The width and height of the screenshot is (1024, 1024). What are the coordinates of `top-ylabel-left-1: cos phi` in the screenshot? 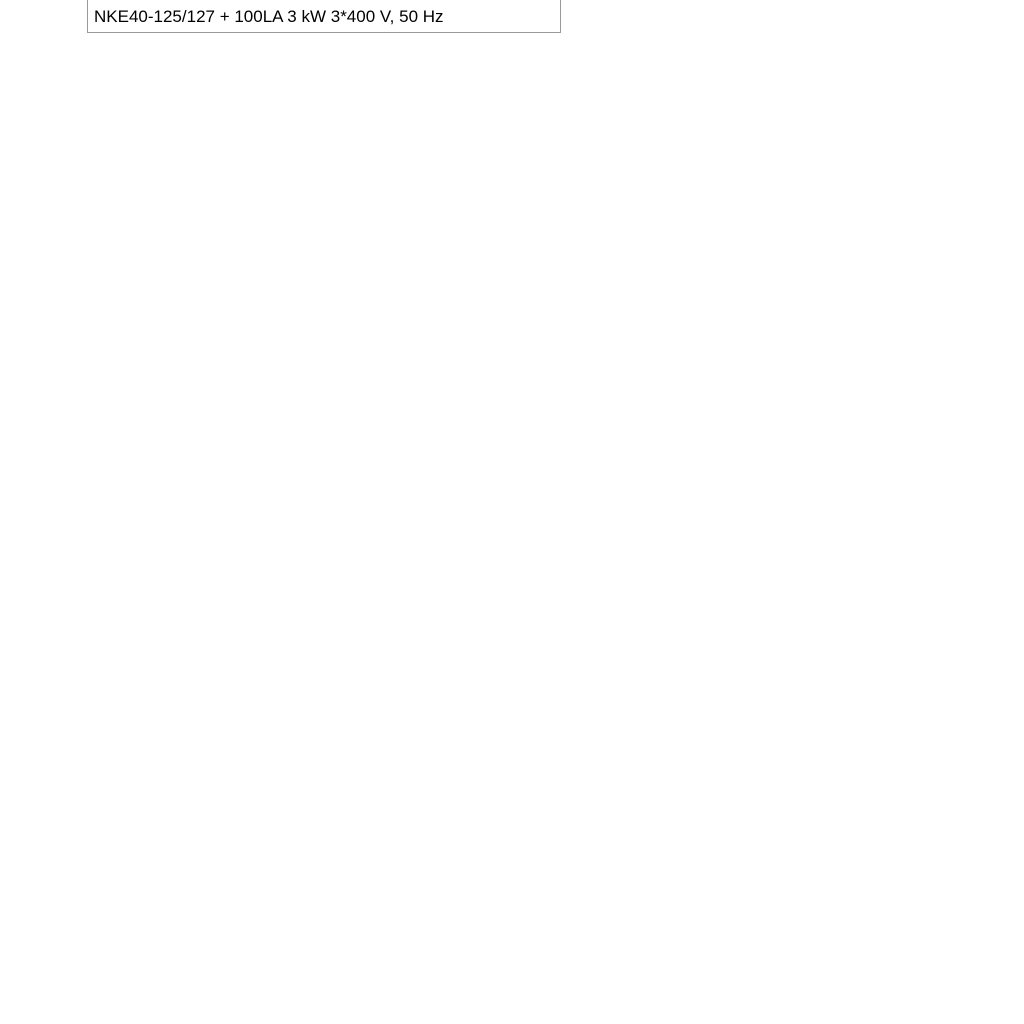 It's located at (48, 14).